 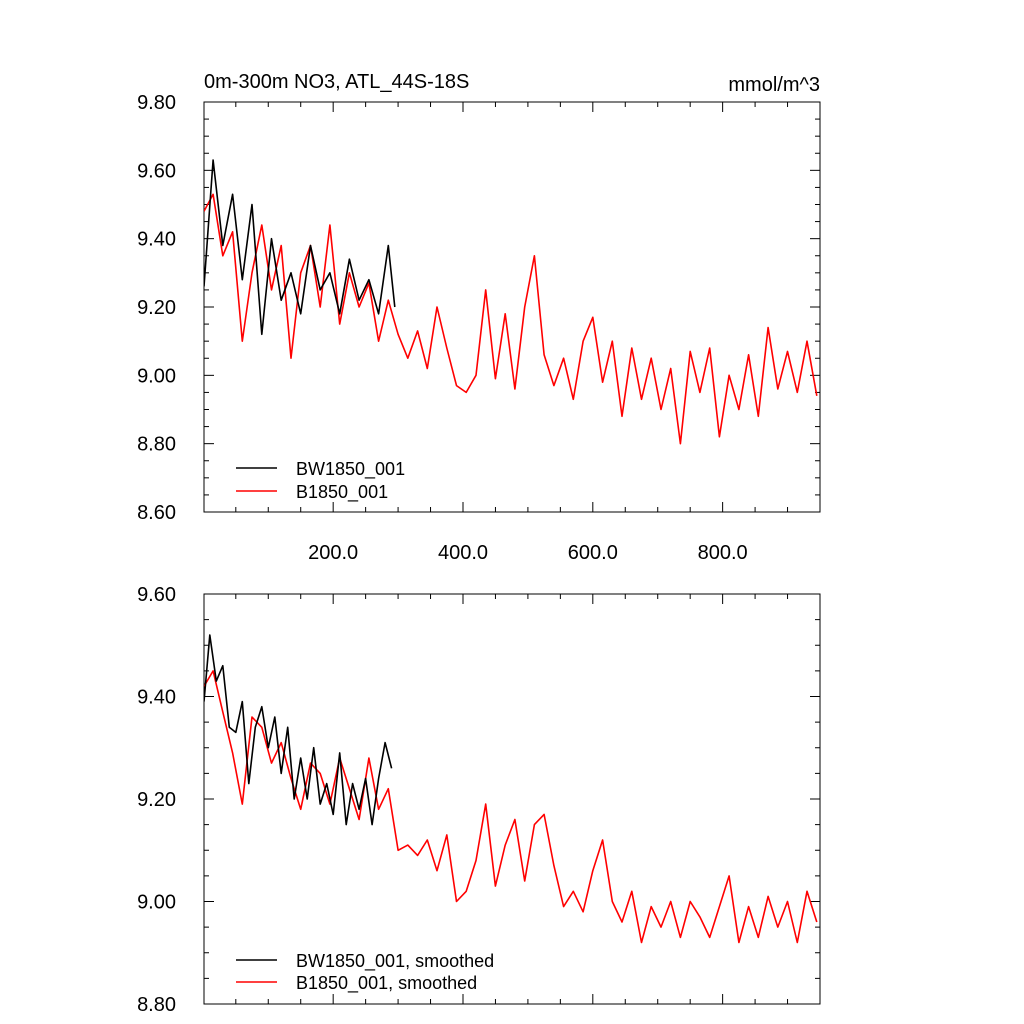 What do you see at coordinates (342, 492) in the screenshot?
I see `legend-label: B1850_001` at bounding box center [342, 492].